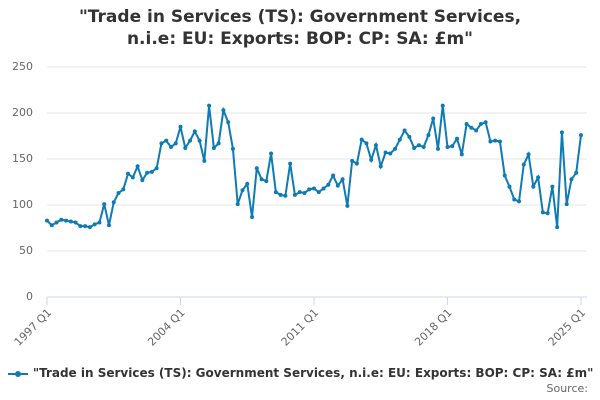 This screenshot has width=600, height=400. What do you see at coordinates (22, 66) in the screenshot?
I see `y-tick-label: 250` at bounding box center [22, 66].